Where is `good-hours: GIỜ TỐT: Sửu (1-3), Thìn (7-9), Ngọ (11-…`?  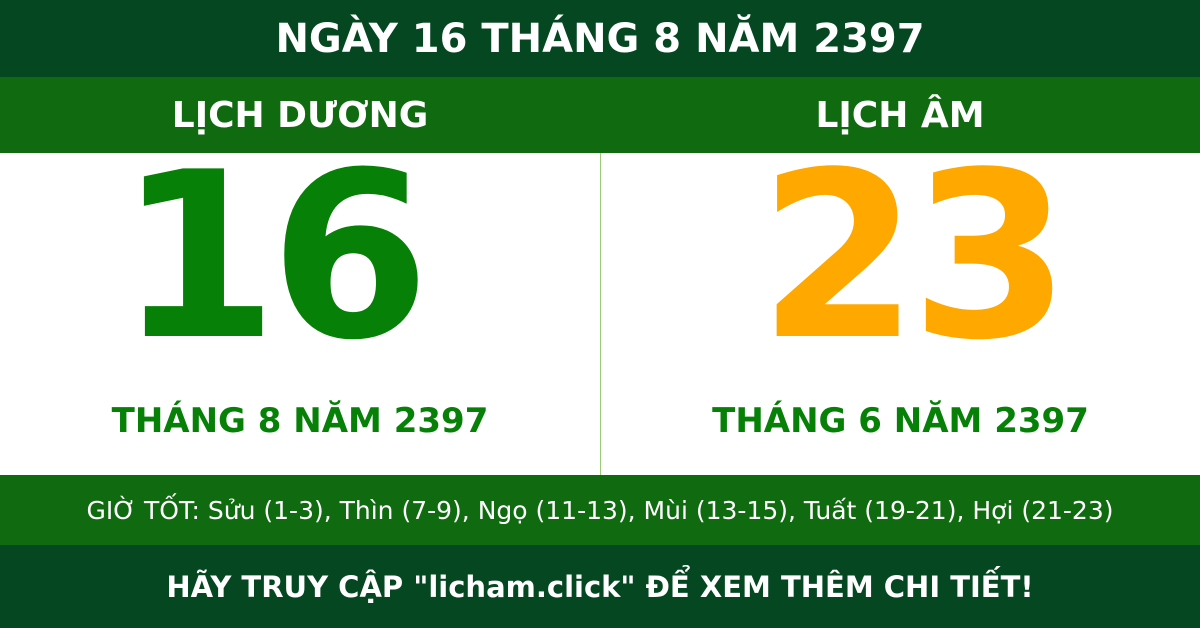 good-hours: GIỜ TỐT: Sửu (1-3), Thìn (7-9), Ngọ (11-… is located at coordinates (600, 510).